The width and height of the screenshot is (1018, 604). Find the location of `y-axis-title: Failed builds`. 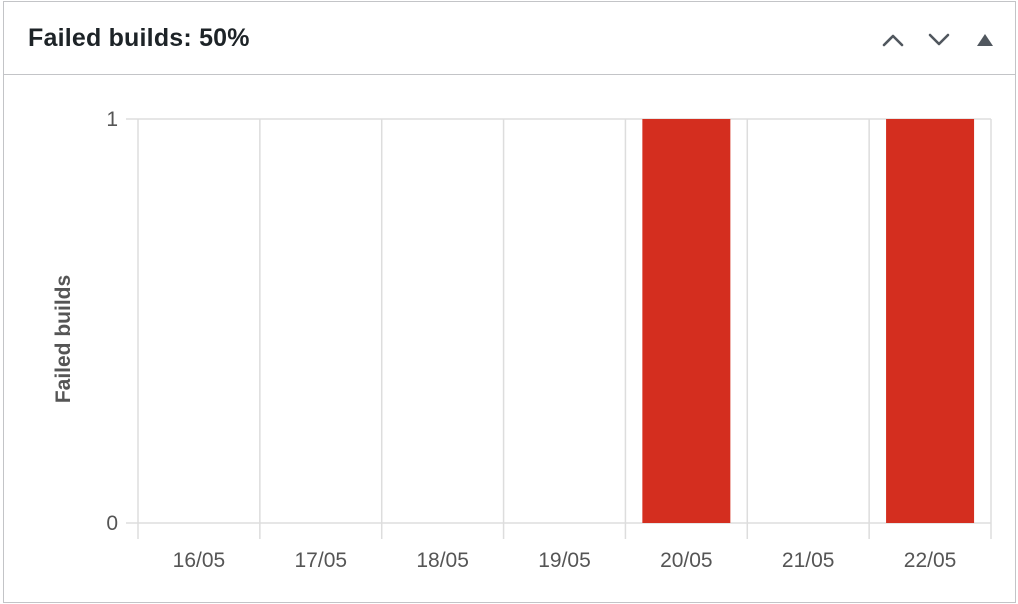

y-axis-title: Failed builds is located at coordinates (63, 339).